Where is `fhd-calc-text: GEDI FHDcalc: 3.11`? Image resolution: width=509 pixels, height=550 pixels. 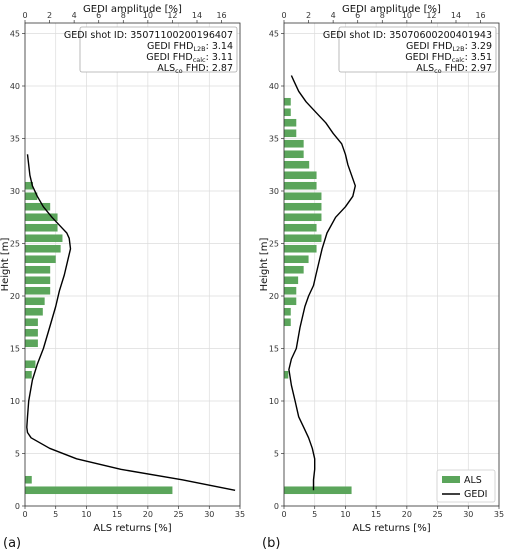 fhd-calc-text: GEDI FHDcalc: 3.11 is located at coordinates (189, 58).